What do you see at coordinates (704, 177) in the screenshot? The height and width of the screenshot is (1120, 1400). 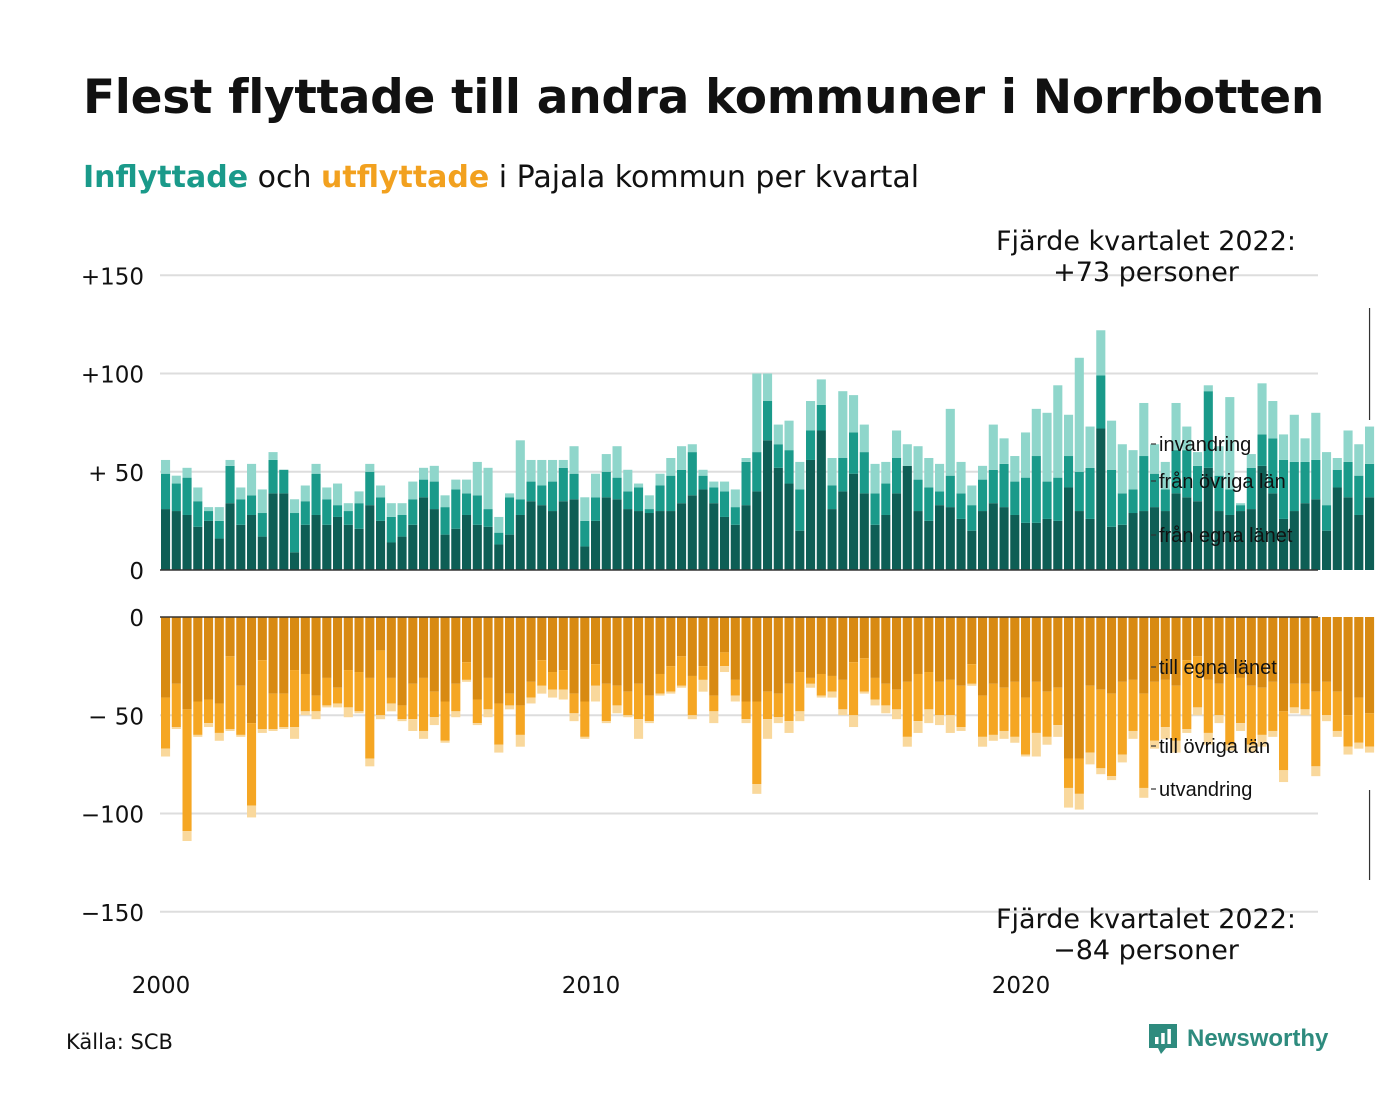 I see `subtitle-rest: i Pajala kommun per kvartal` at bounding box center [704, 177].